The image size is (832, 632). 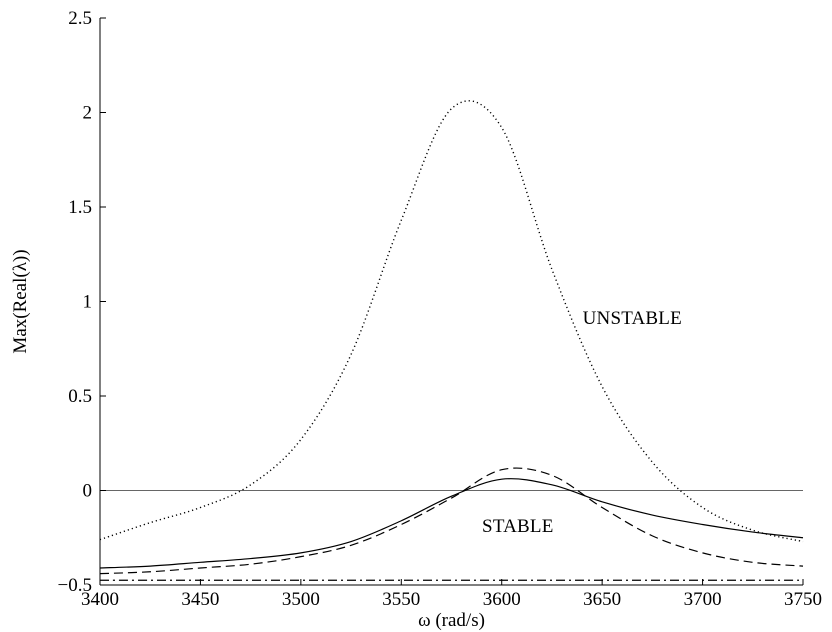 What do you see at coordinates (75, 585) in the screenshot?
I see `y-tick-label: −0.5` at bounding box center [75, 585].